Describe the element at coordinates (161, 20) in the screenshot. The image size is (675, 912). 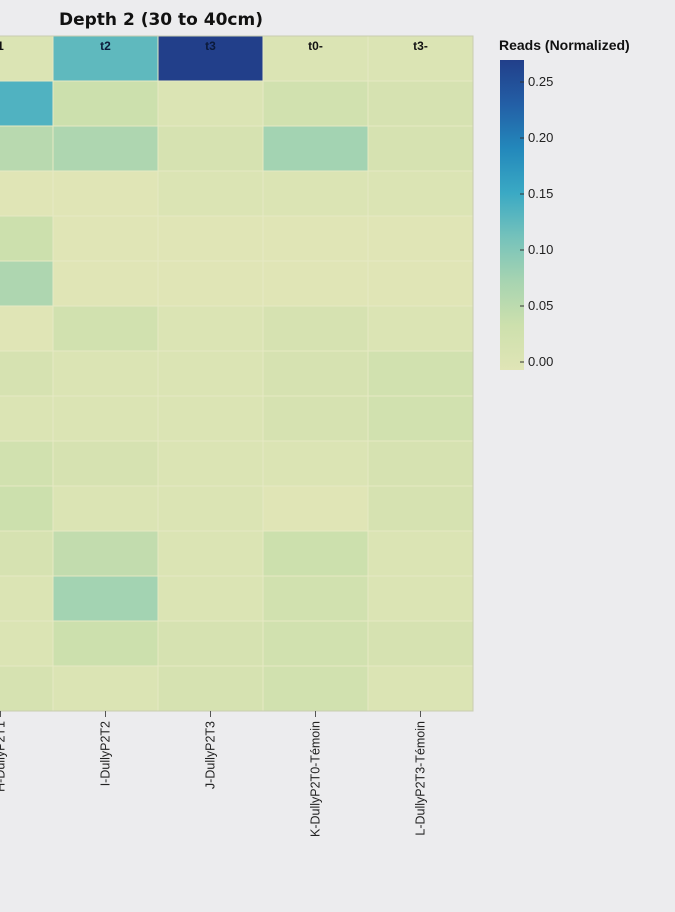
I see `chart-title: Depth 2 (30 to 40cm)` at that location.